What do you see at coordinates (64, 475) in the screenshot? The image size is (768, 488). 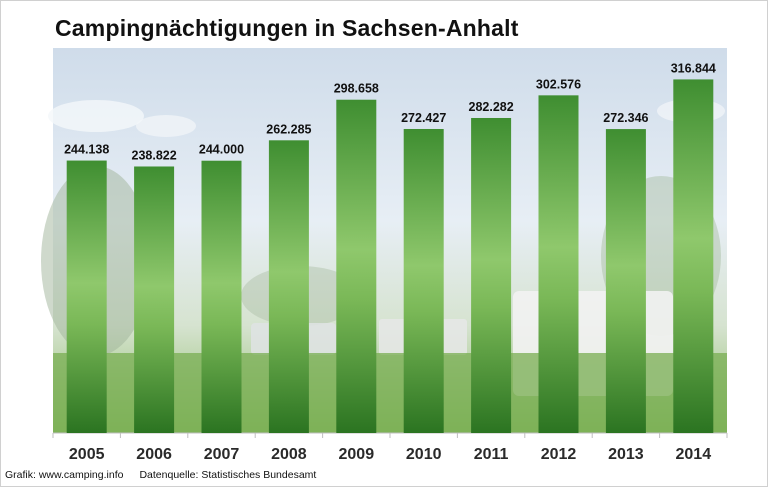 I see `footer-credit: Grafik: www.camping.info` at bounding box center [64, 475].